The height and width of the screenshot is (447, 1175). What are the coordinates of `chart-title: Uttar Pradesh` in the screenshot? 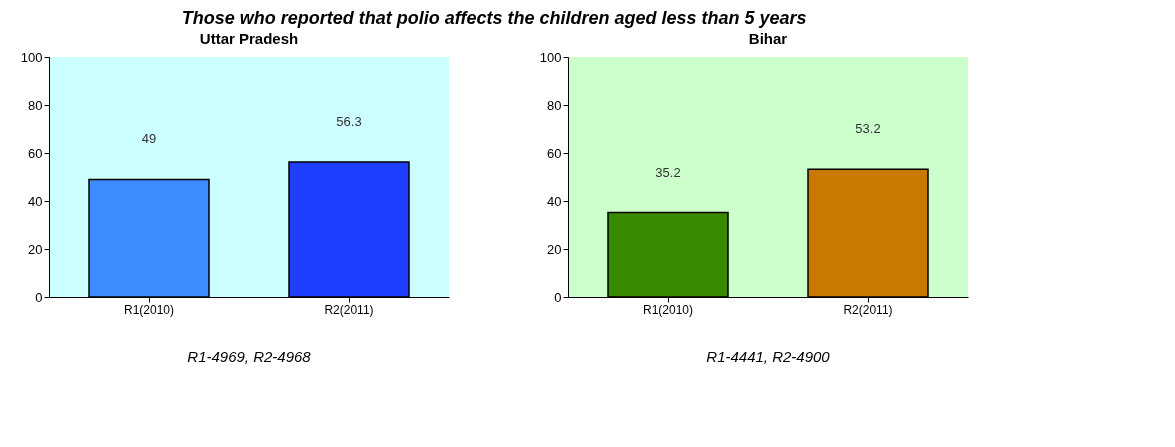 It's located at (249, 38).